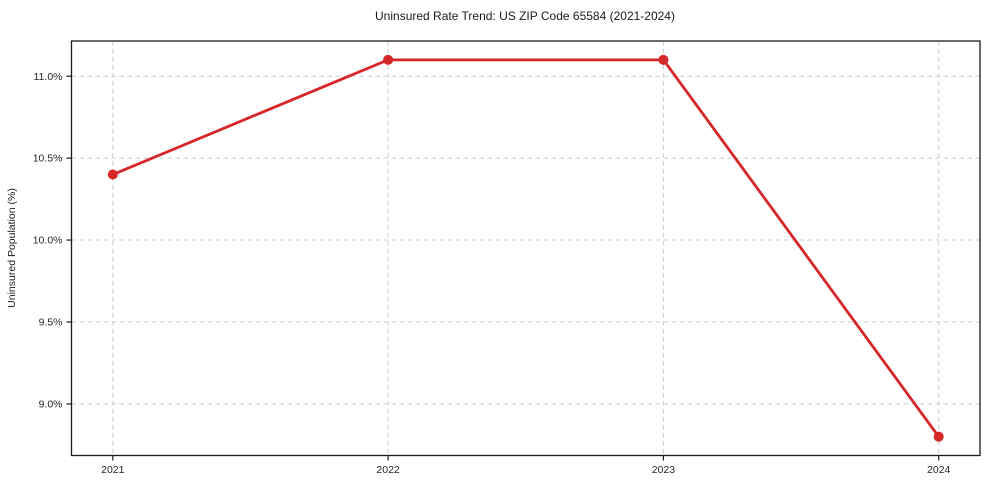 The width and height of the screenshot is (989, 490). What do you see at coordinates (48, 241) in the screenshot?
I see `y-tick-label: 10.0%` at bounding box center [48, 241].